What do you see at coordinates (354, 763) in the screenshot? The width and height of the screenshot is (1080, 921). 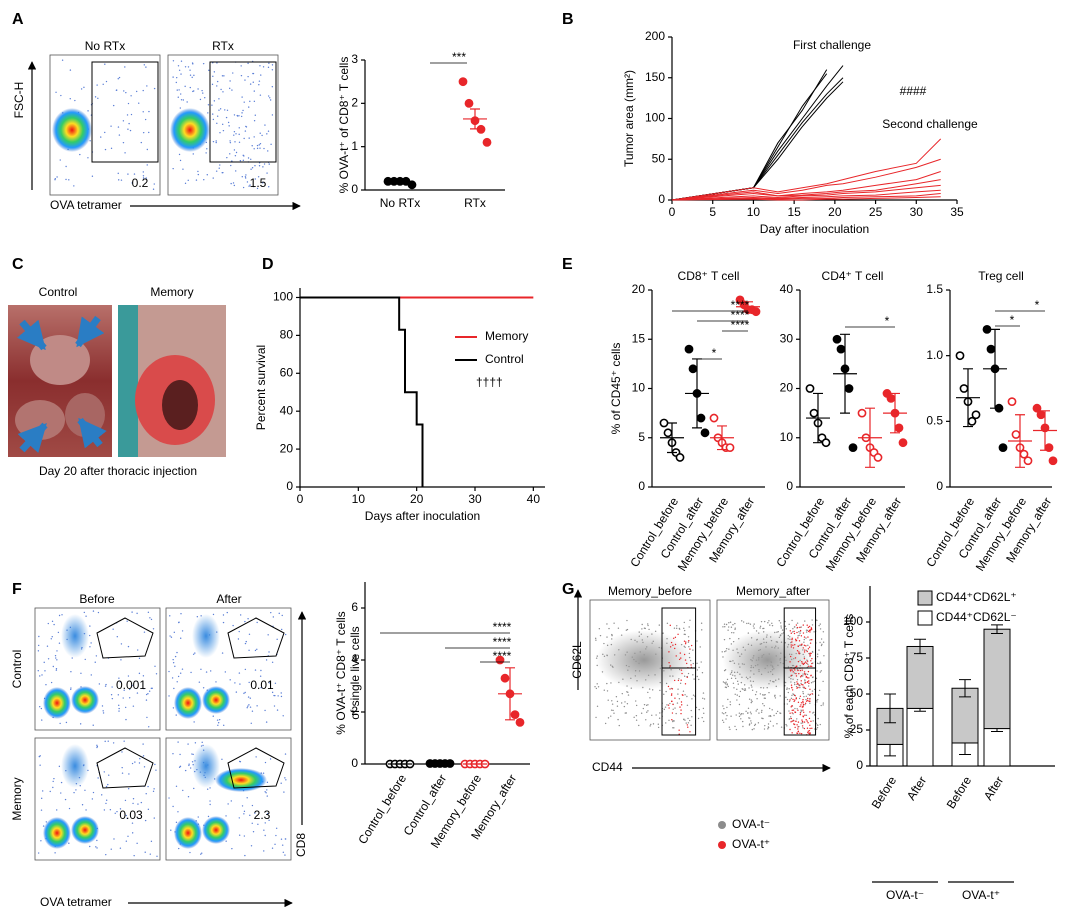 I see `y-tick-label: 0` at bounding box center [354, 763].